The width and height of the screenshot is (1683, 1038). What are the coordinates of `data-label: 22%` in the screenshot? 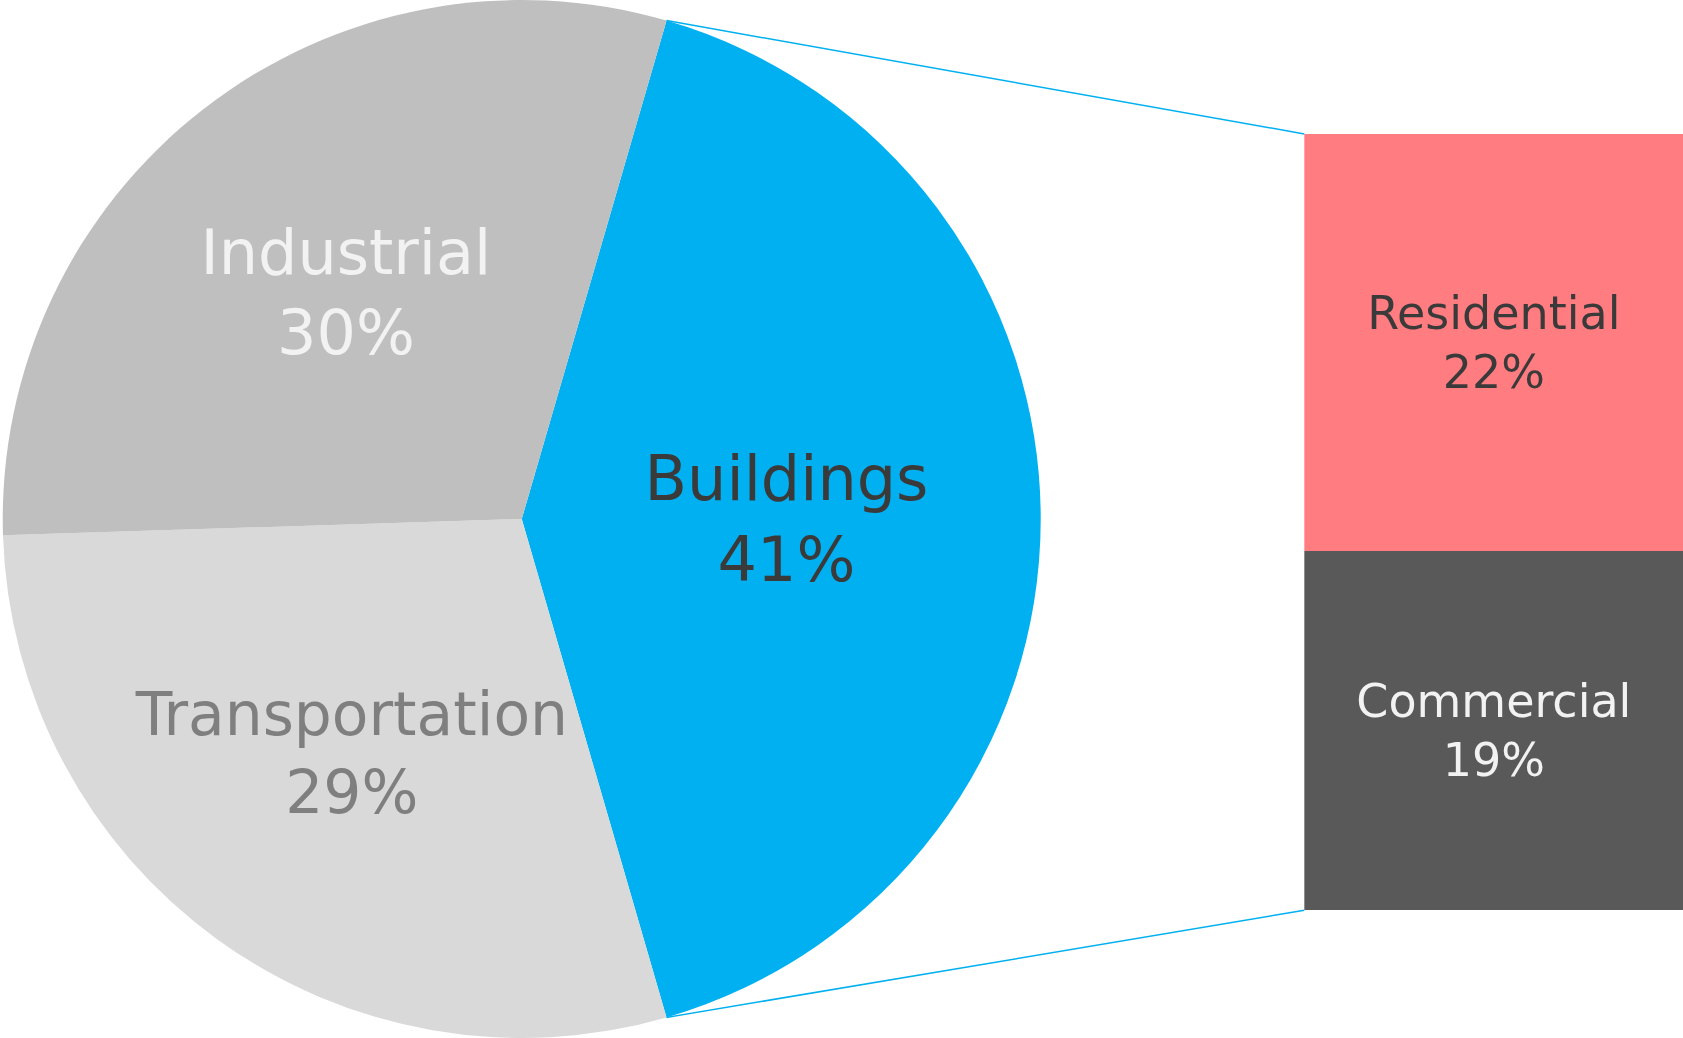 It's located at (1493, 372).